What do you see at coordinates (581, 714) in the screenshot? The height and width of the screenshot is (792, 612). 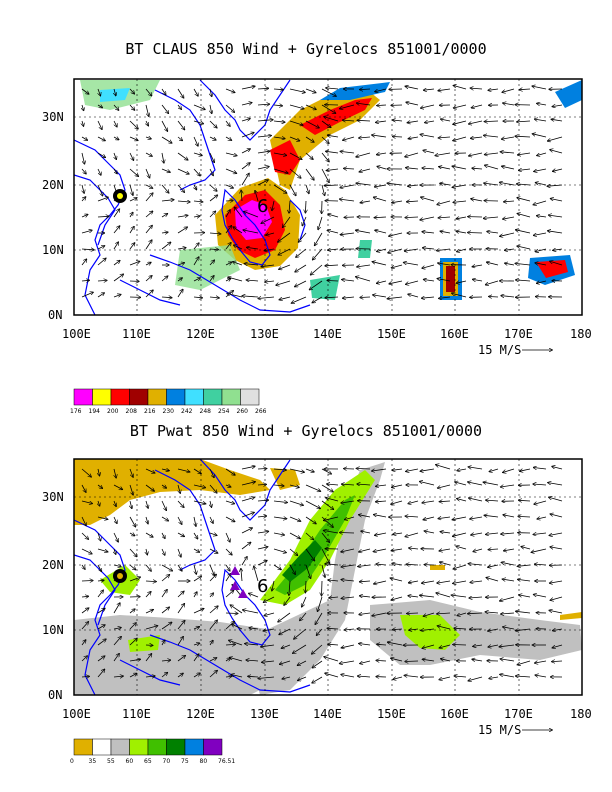 I see `panel2-lon-label-180: 180` at bounding box center [581, 714].